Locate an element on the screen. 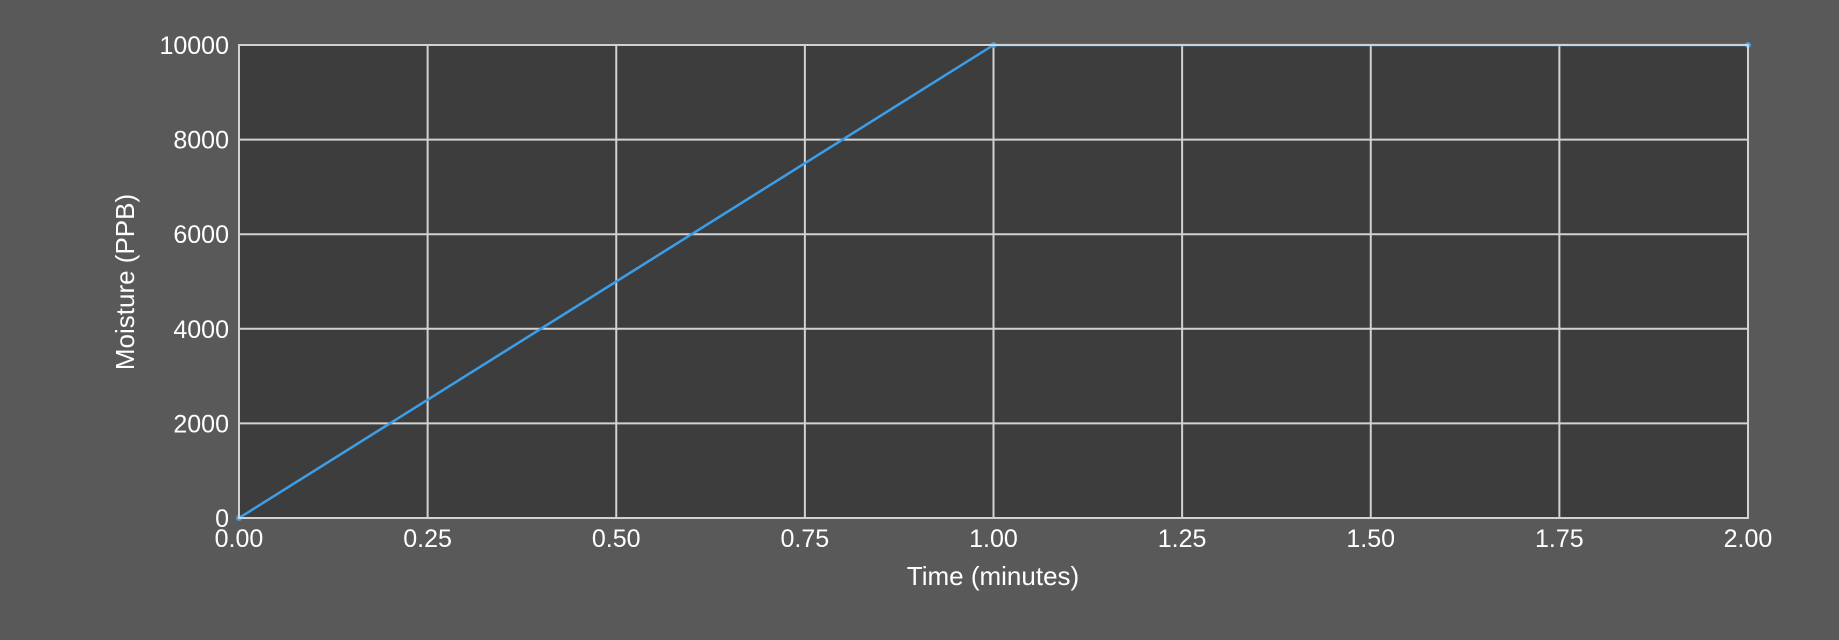  x-tick-label-2: 0.50 is located at coordinates (616, 539).